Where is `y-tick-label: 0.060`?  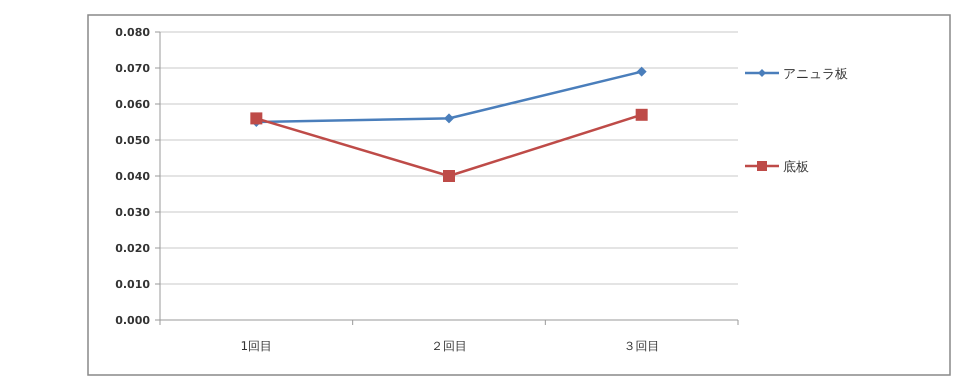
y-tick-label: 0.060 is located at coordinates (132, 104).